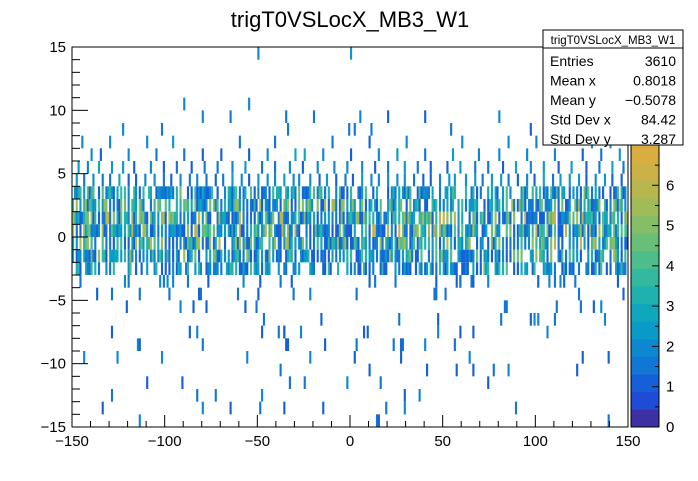 This screenshot has height=481, width=698. What do you see at coordinates (257, 441) in the screenshot?
I see `x-tick-label: −50` at bounding box center [257, 441].